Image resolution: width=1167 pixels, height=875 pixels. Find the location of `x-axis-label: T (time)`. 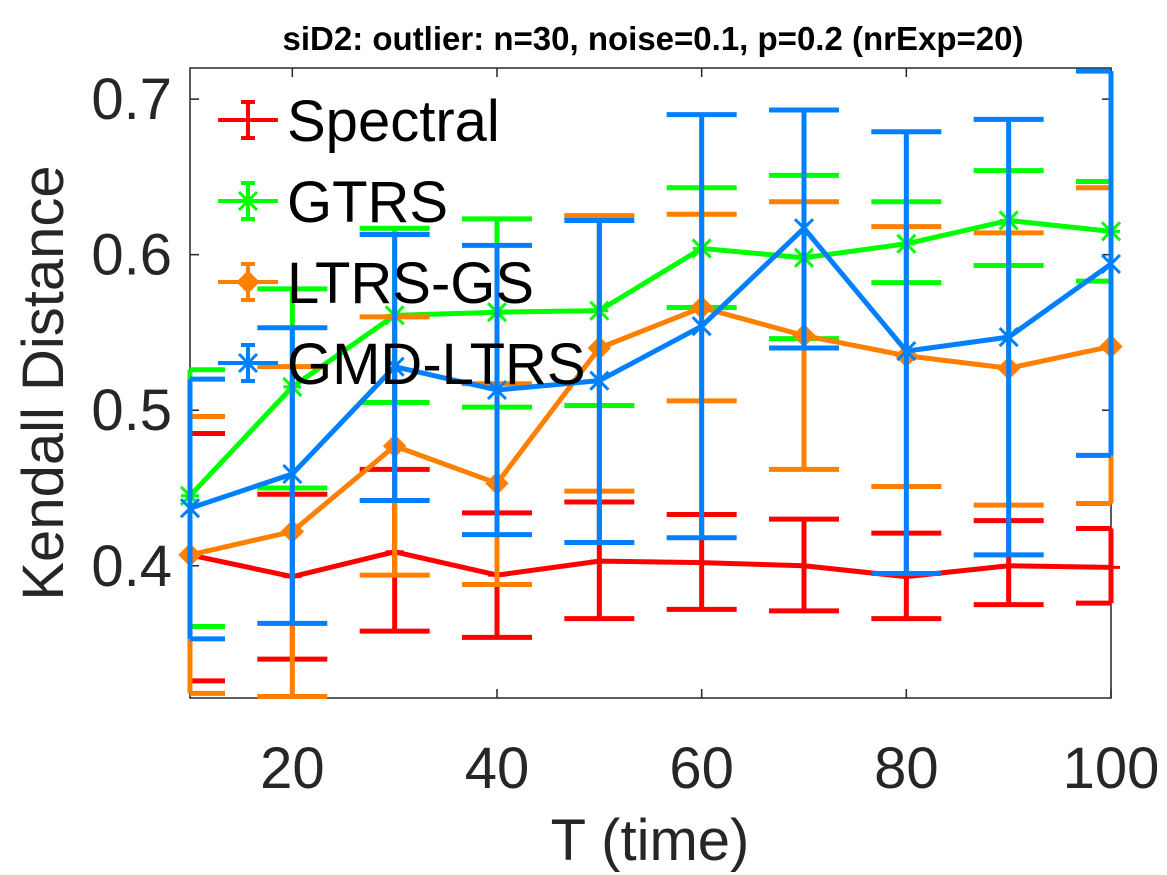

x-axis-label: T (time) is located at coordinates (650, 840).